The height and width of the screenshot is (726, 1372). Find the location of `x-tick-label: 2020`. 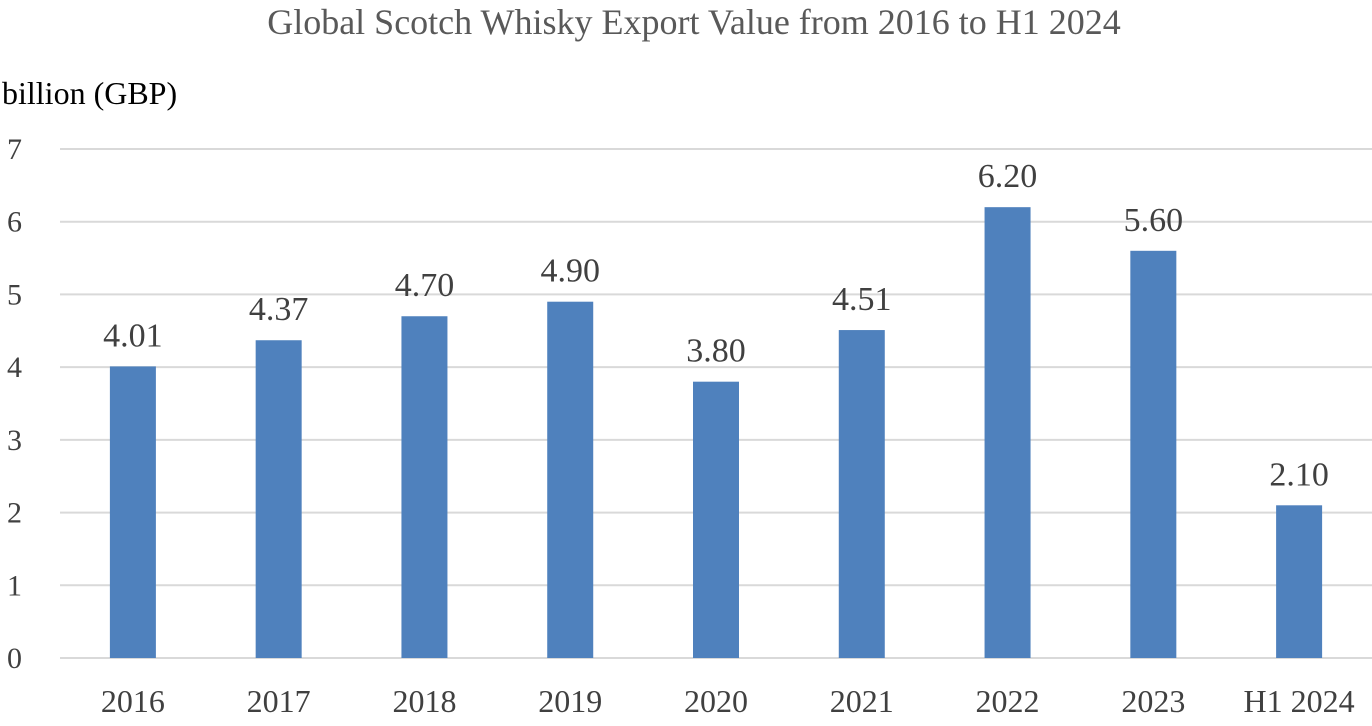

x-tick-label: 2020 is located at coordinates (716, 701).